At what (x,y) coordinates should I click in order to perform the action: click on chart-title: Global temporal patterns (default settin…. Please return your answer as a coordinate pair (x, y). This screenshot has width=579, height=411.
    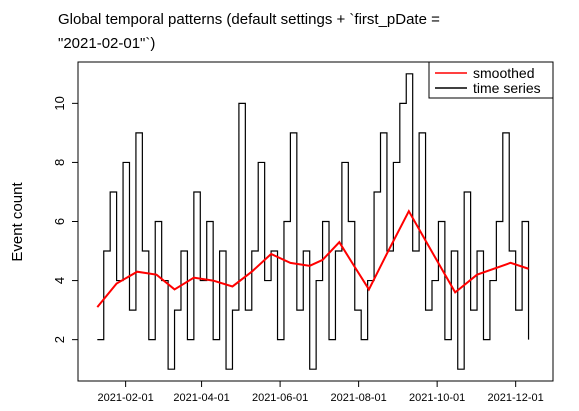
    Looking at the image, I should click on (249, 19).